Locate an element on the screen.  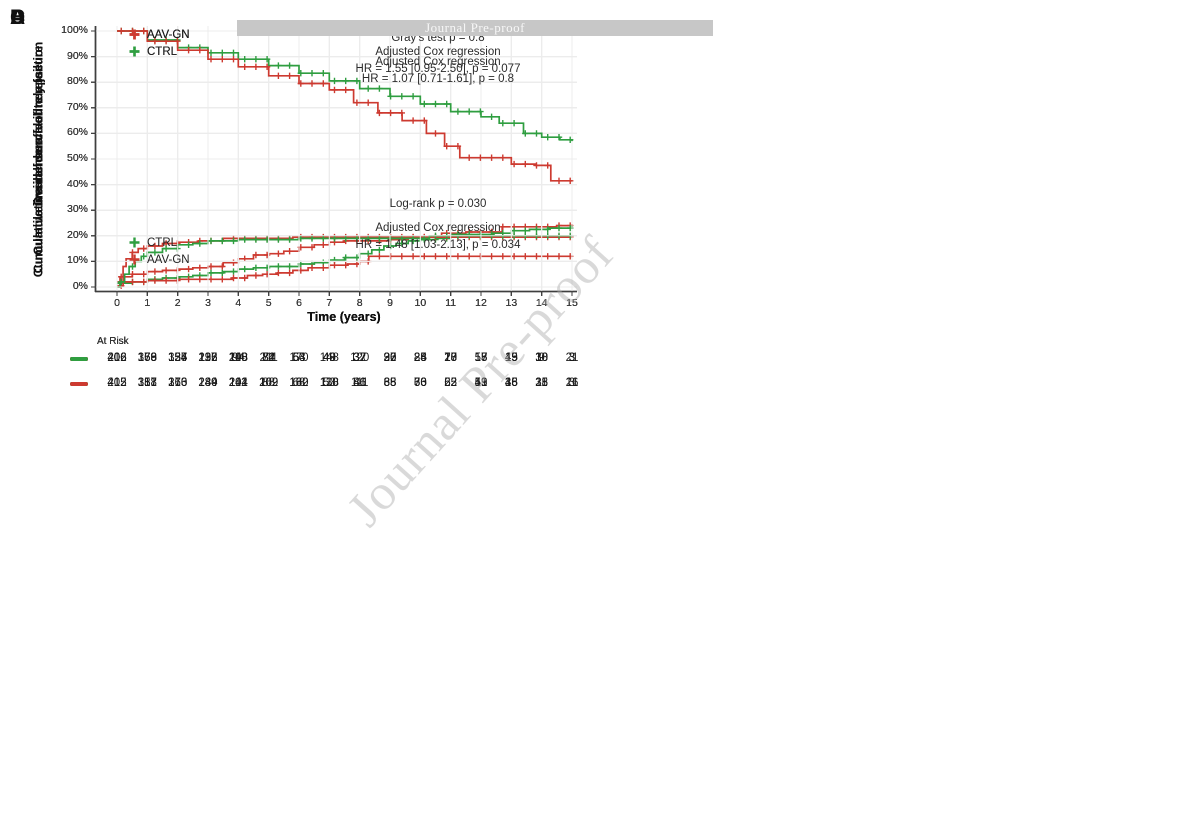
x-tick-label: 0 is located at coordinates (117, 303).